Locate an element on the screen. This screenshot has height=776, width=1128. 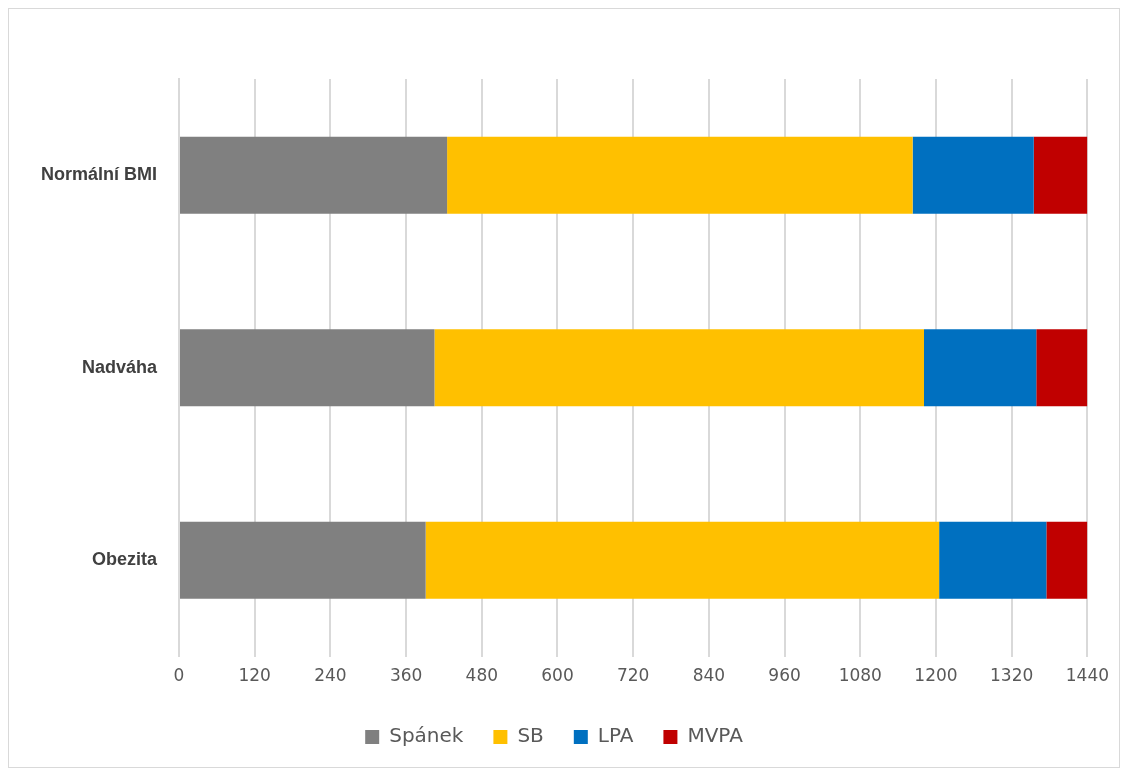
x-tick-label: 480 is located at coordinates (482, 675).